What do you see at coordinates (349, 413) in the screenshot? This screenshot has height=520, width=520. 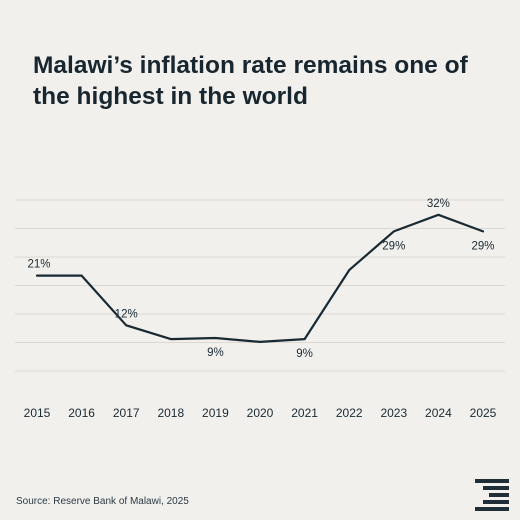 I see `x-tick-label: 2022` at bounding box center [349, 413].